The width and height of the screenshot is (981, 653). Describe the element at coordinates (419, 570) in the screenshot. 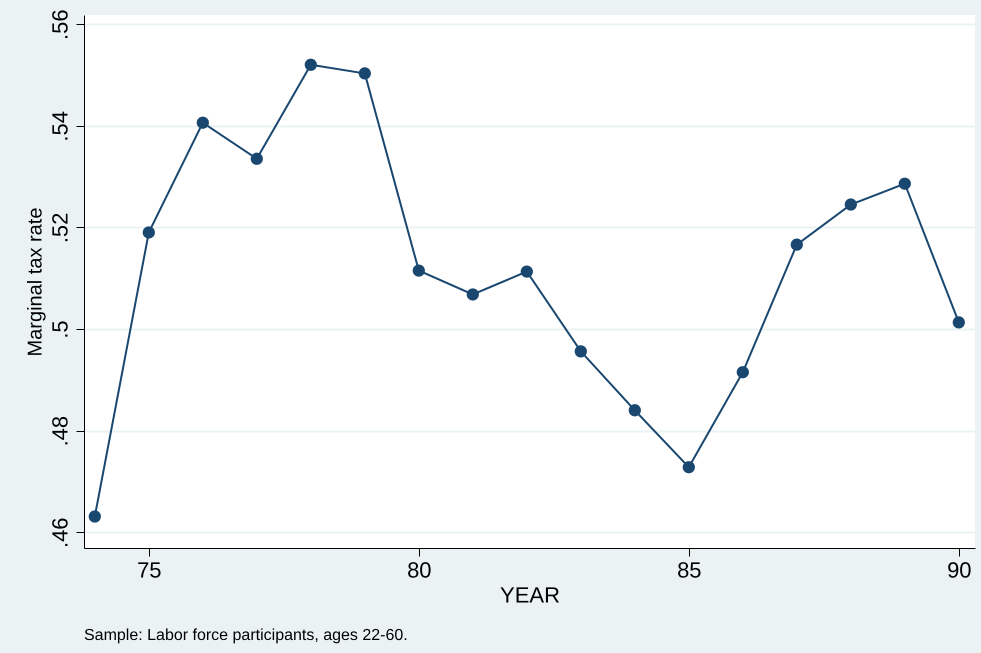

I see `x-tick-label: 80` at that location.